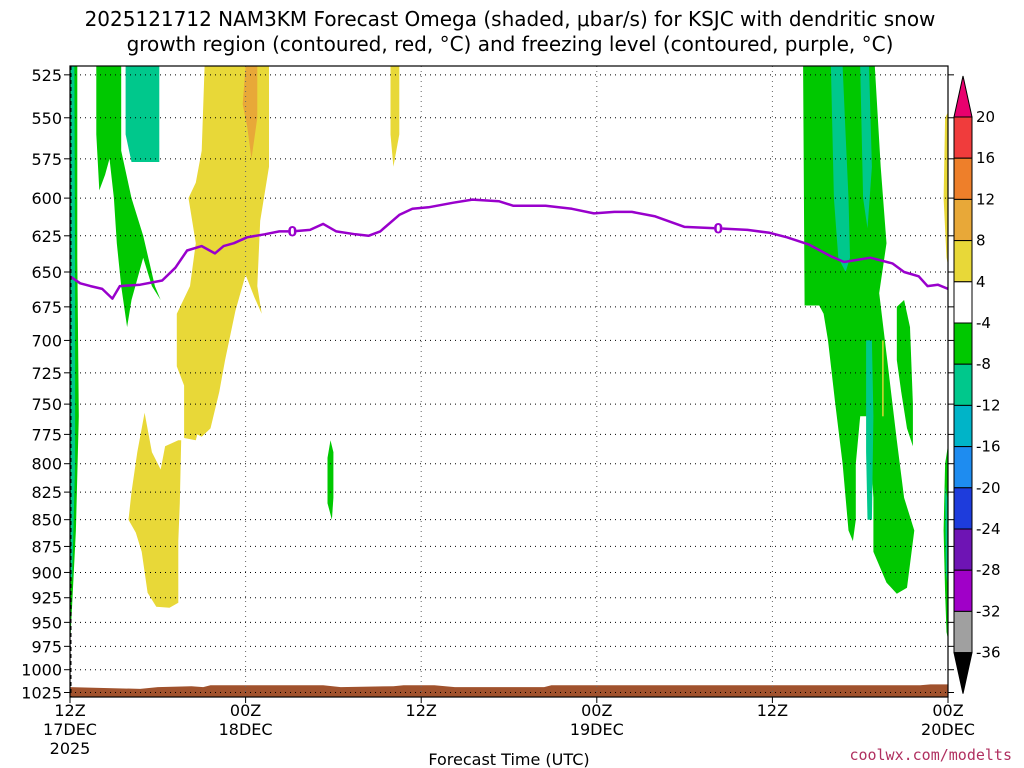 The height and width of the screenshot is (768, 1024). What do you see at coordinates (70, 748) in the screenshot?
I see `x-tick-year: 2025` at bounding box center [70, 748].